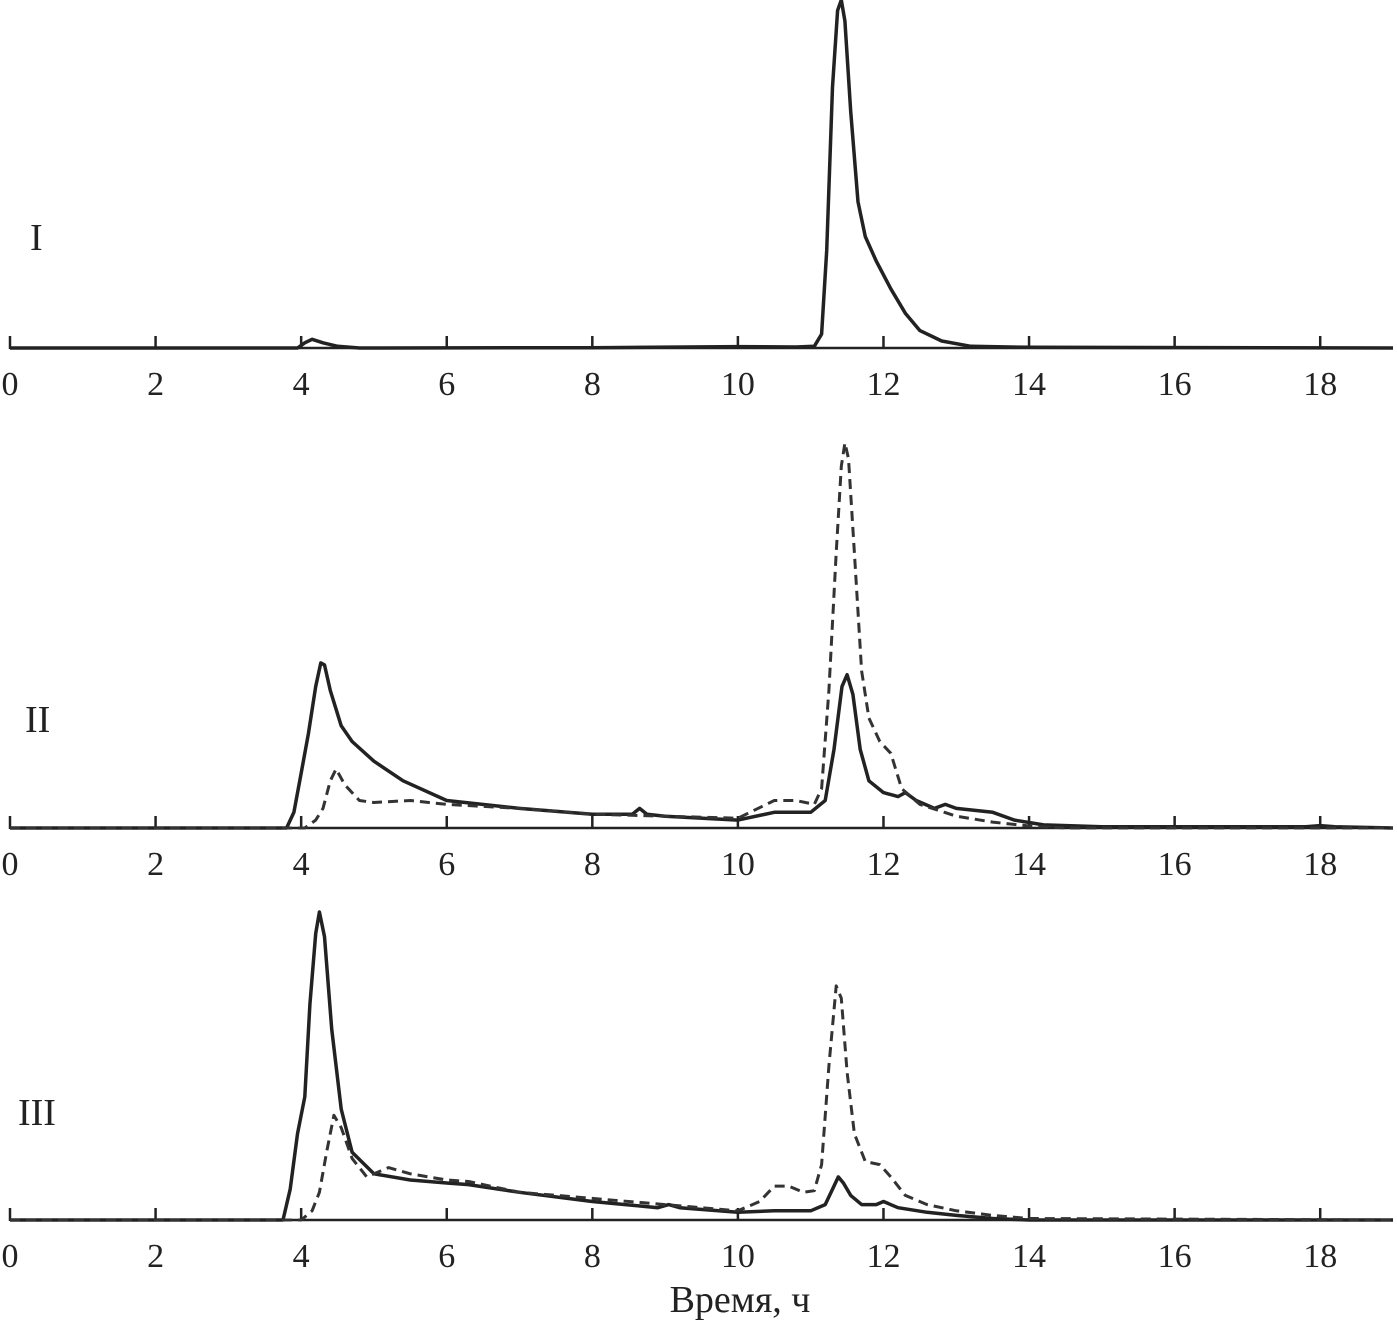 The height and width of the screenshot is (1325, 1397). Describe the element at coordinates (37, 720) in the screenshot. I see `panel-label: II` at that location.